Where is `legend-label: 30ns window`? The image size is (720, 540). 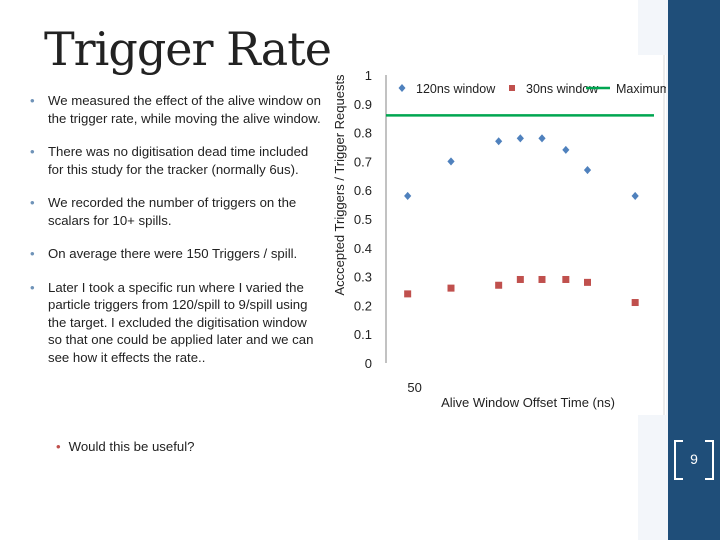
legend-label: 30ns window is located at coordinates (562, 89).